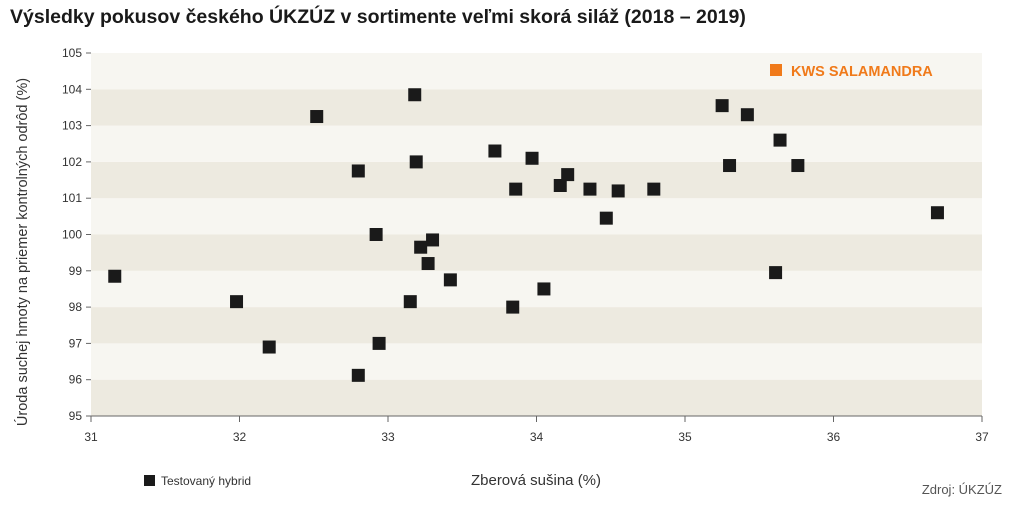  I want to click on x-tick-label: 35, so click(685, 437).